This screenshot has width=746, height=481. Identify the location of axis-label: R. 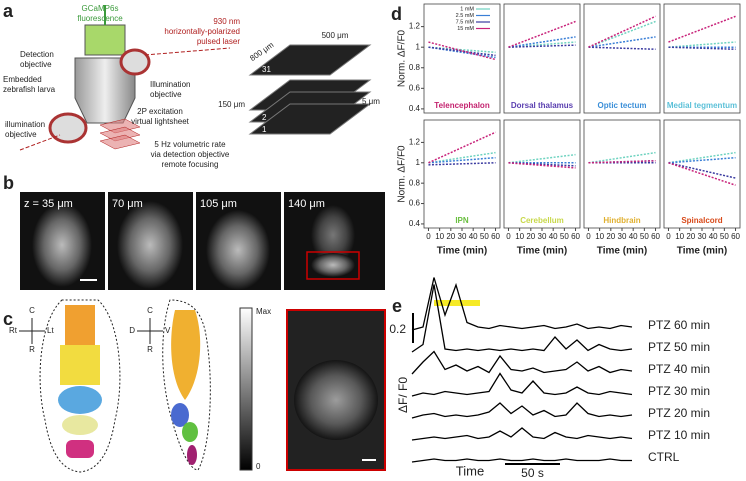
(32, 349).